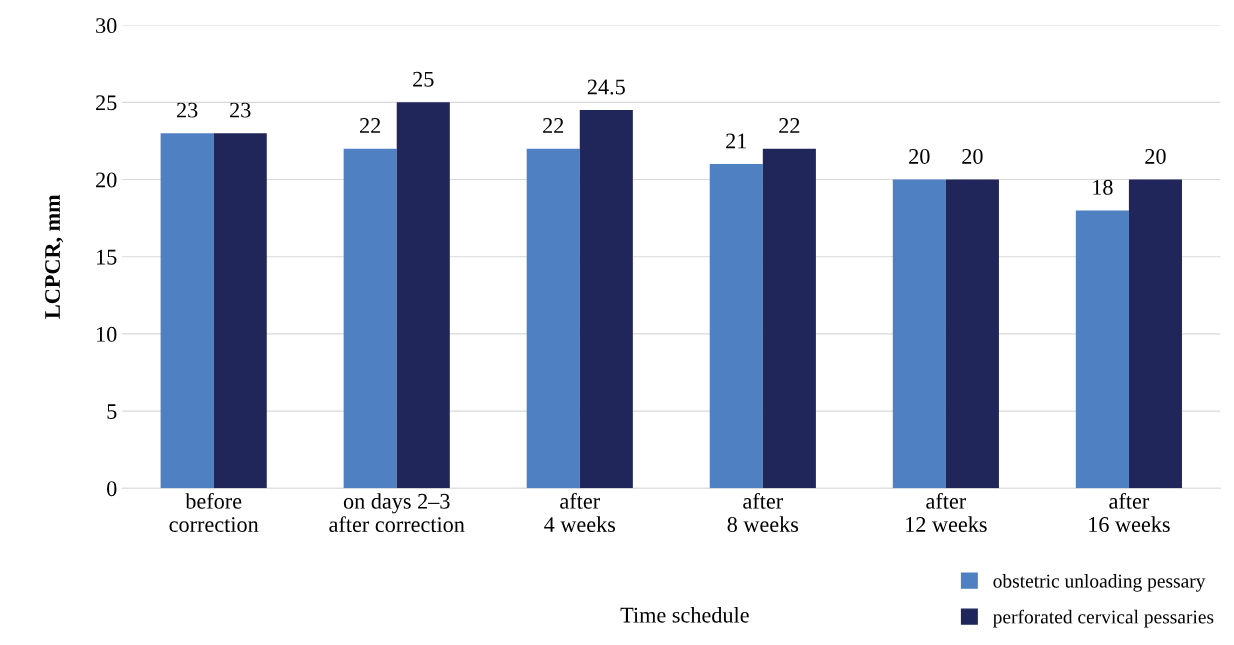 The width and height of the screenshot is (1234, 645). I want to click on x-tick-label: on days 2–3 after correction, so click(397, 513).